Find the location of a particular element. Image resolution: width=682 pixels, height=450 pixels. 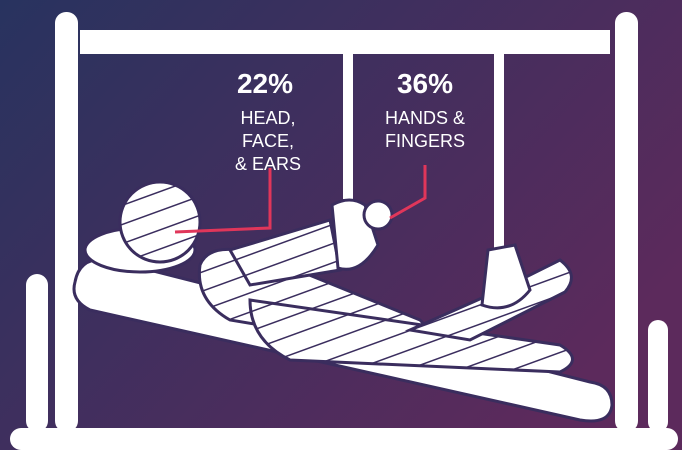

label: FINGERS is located at coordinates (425, 141).